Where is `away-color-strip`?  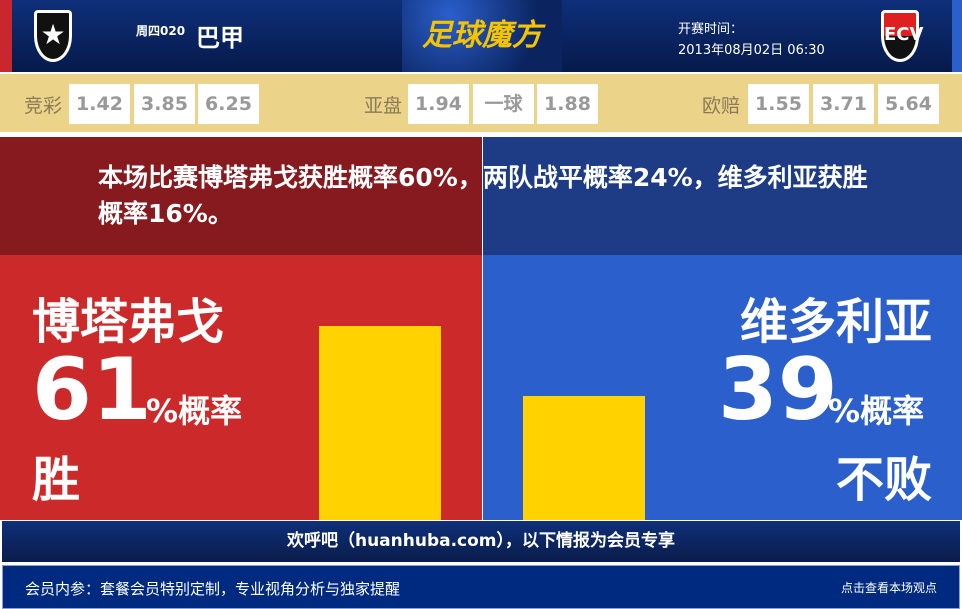 away-color-strip is located at coordinates (957, 36).